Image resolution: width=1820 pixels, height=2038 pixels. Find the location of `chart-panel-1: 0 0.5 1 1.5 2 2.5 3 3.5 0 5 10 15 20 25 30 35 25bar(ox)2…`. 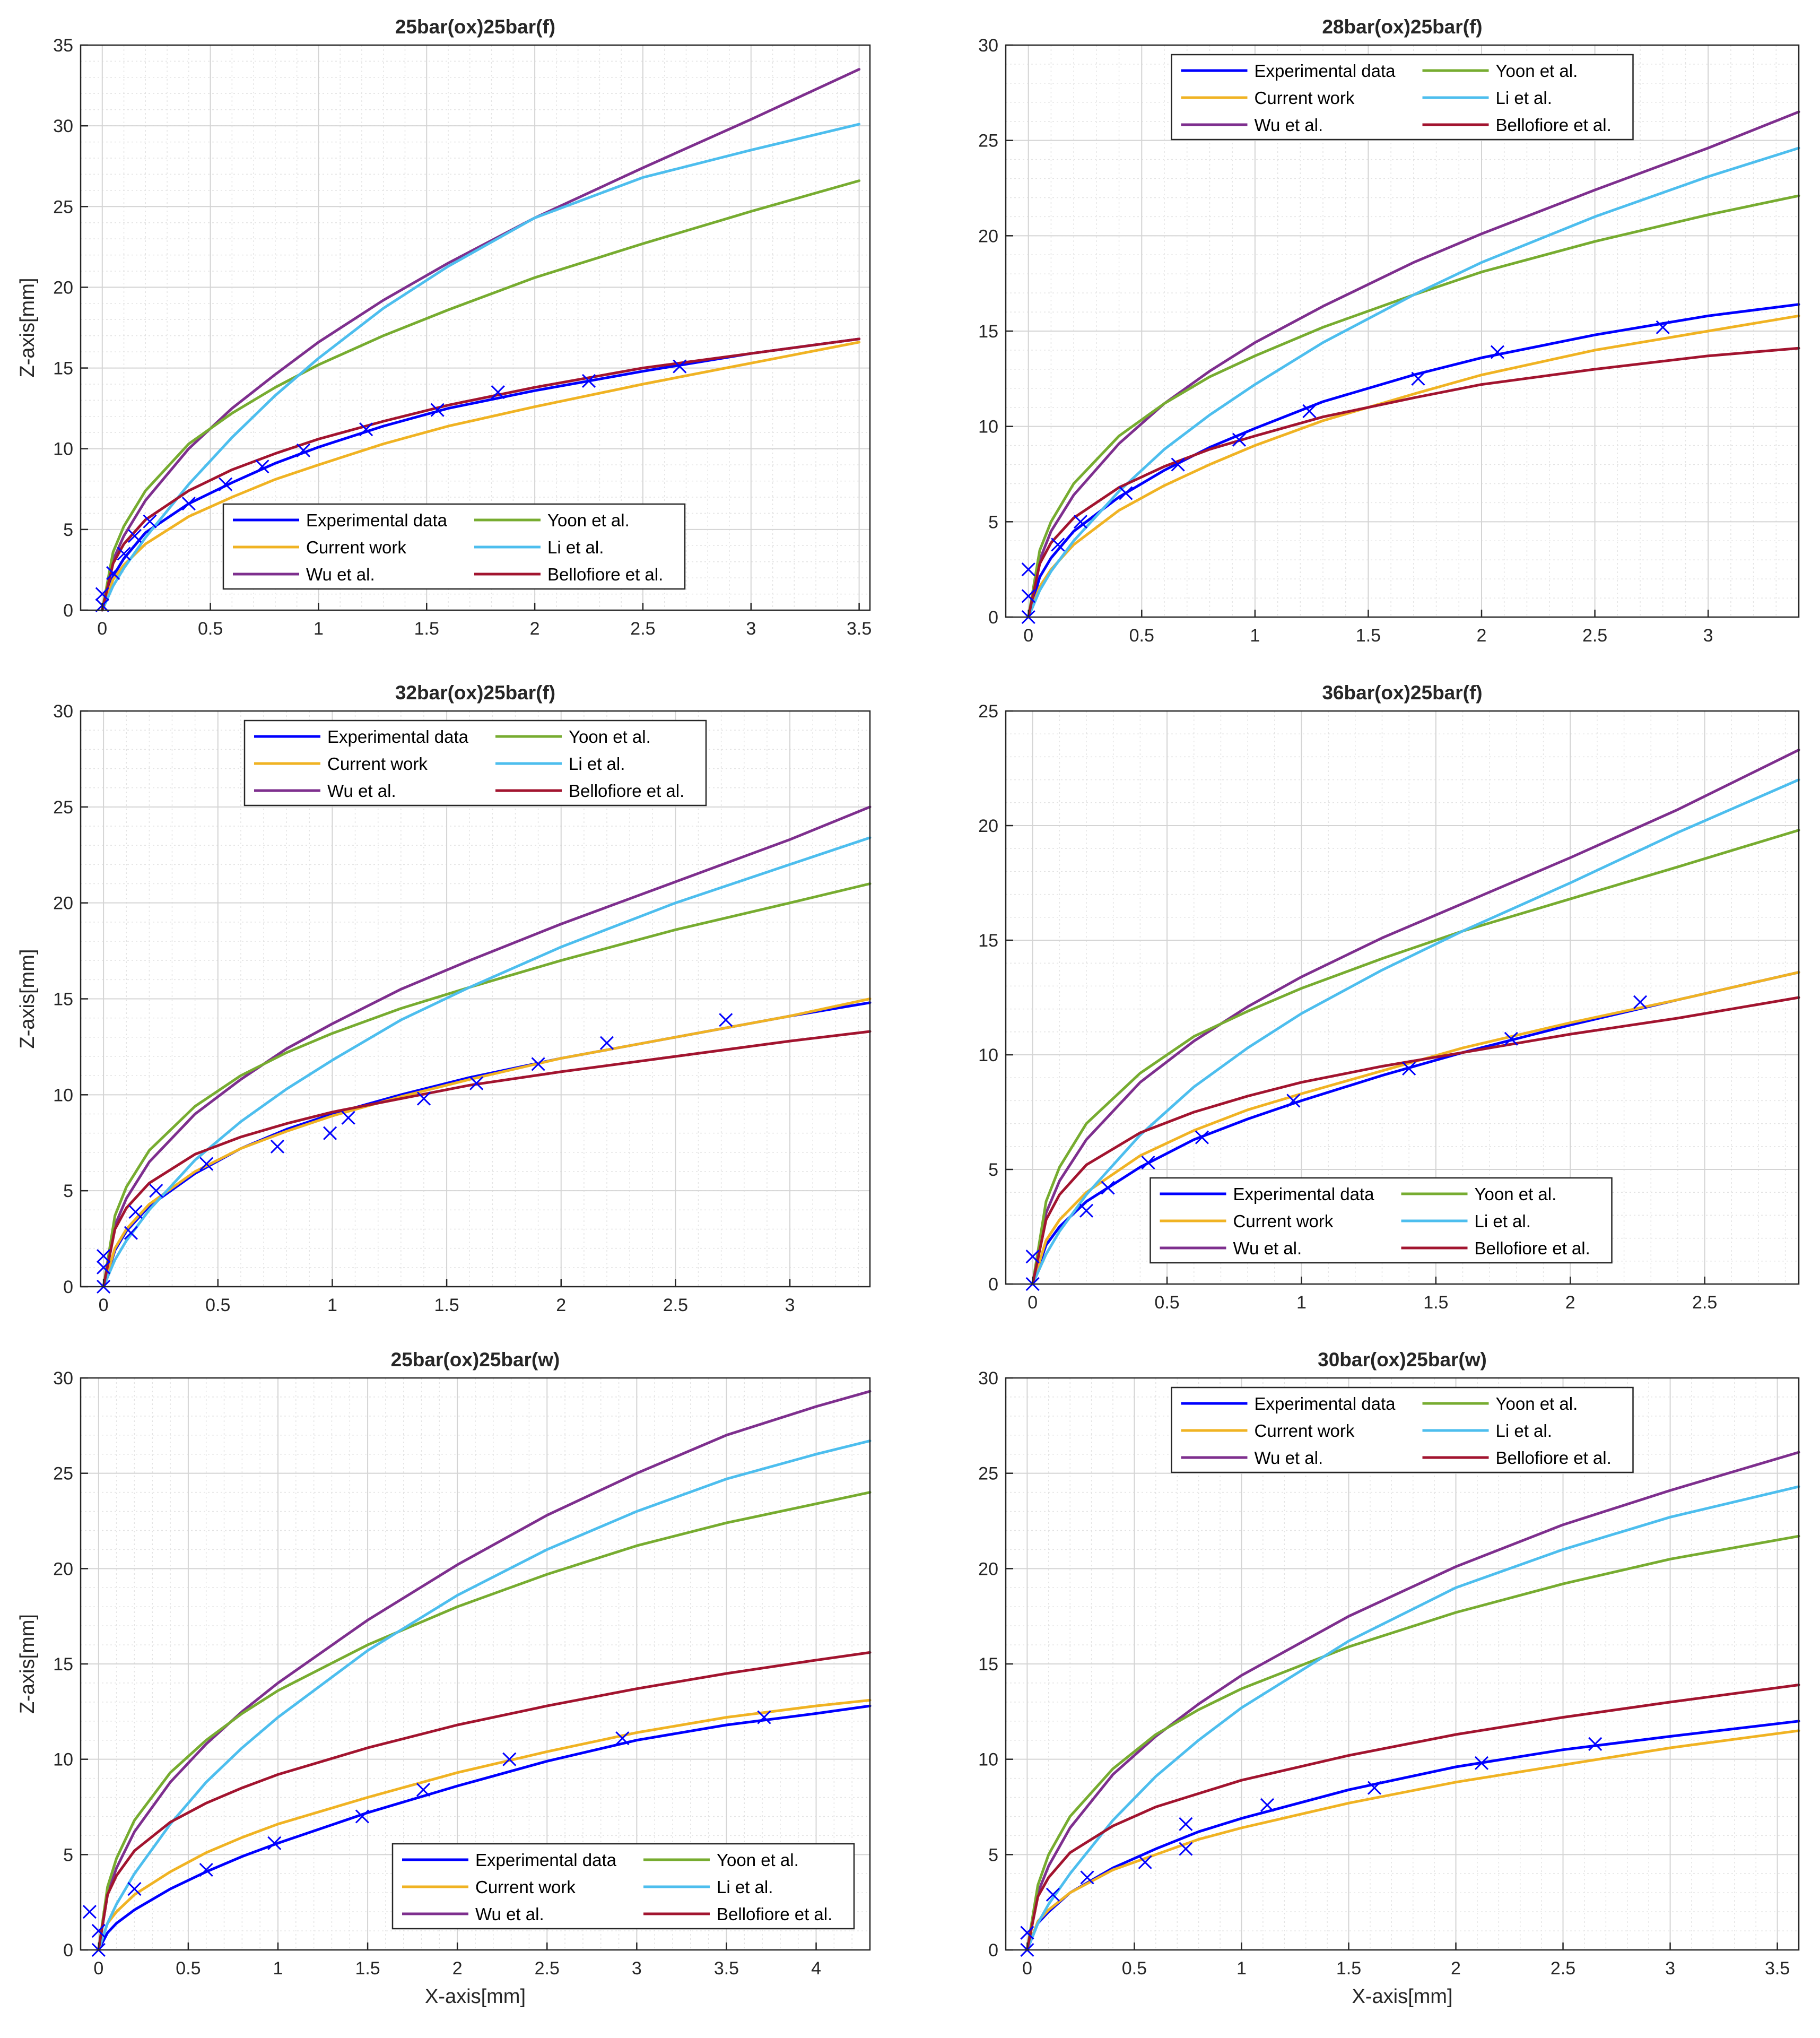

chart-panel-1: 0 0.5 1 1.5 2 2.5 3 3.5 0 5 10 15 20 25 30 35 25bar(ox)2… is located at coordinates (444, 328).